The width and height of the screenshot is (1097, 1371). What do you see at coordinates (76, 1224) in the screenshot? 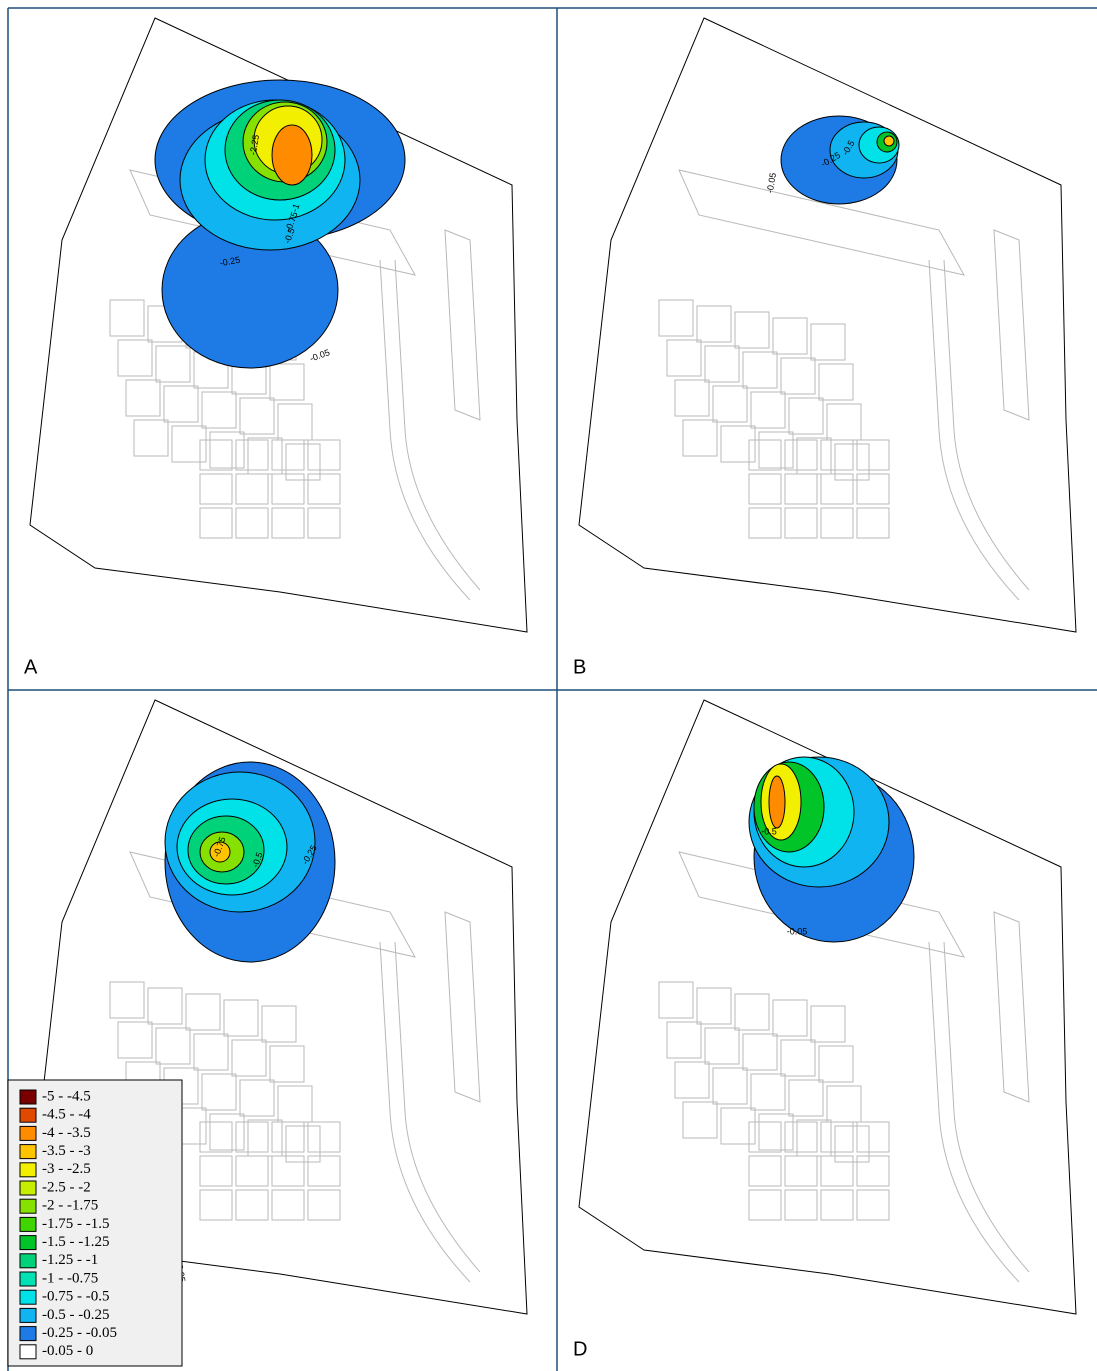
I see `legend-label: -1.75 - -1.5` at bounding box center [76, 1224].